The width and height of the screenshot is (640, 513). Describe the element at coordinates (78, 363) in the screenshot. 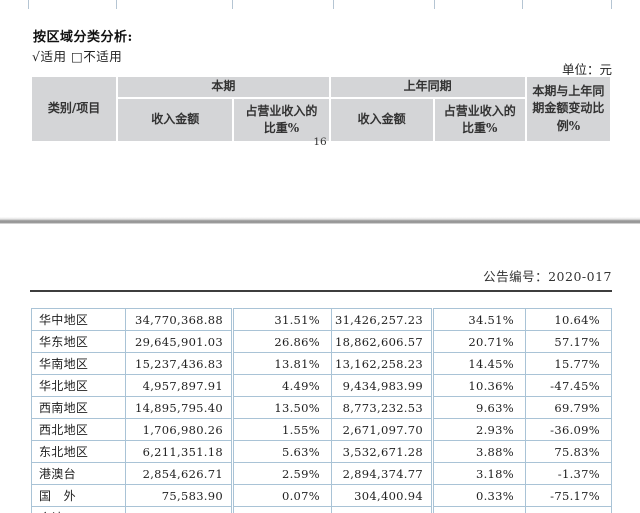

I see `region-name: 华南地区` at that location.